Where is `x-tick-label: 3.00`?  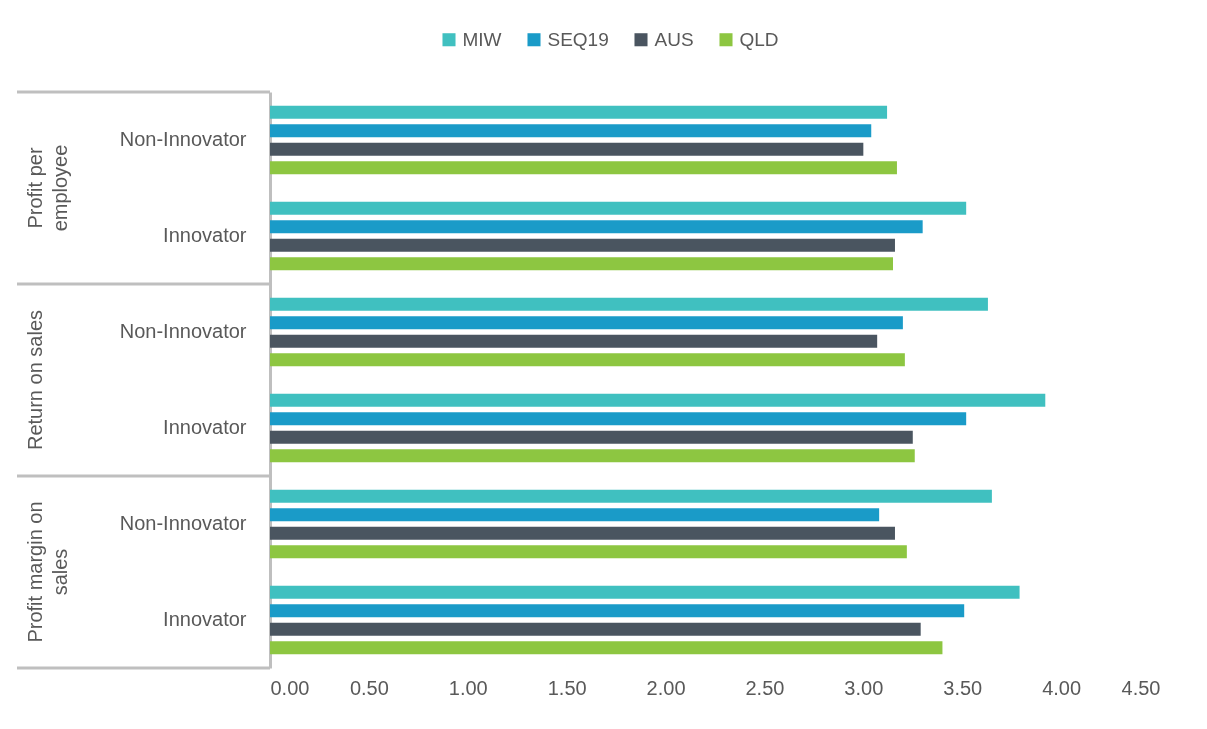 x-tick-label: 3.00 is located at coordinates (864, 687).